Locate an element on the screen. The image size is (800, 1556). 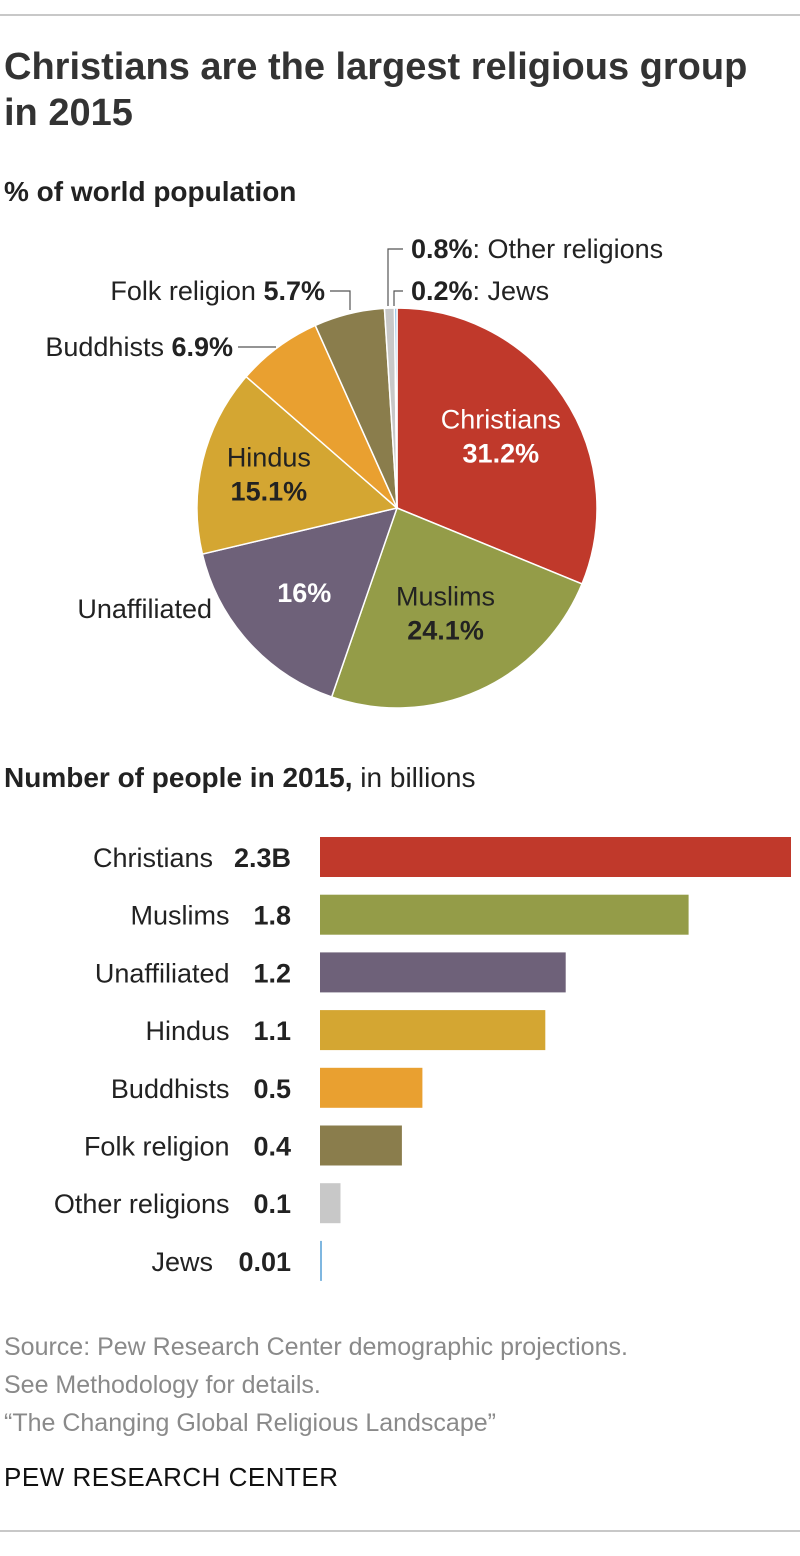
slice-label: Muslims is located at coordinates (445, 597).